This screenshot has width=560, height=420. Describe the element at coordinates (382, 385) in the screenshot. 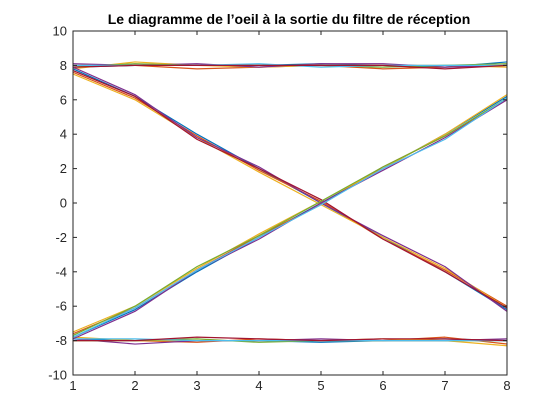

I see `x-tick-label-6: 6` at that location.